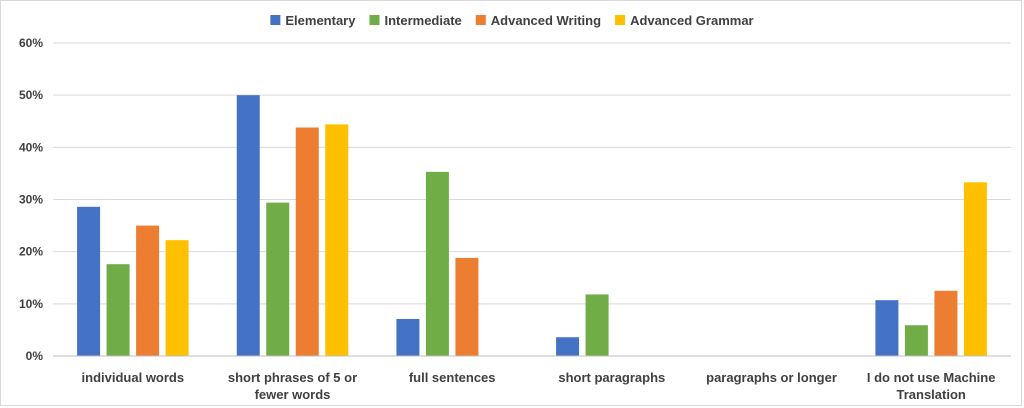 This screenshot has width=1024, height=408. I want to click on y-tick-label: 60%, so click(31, 43).